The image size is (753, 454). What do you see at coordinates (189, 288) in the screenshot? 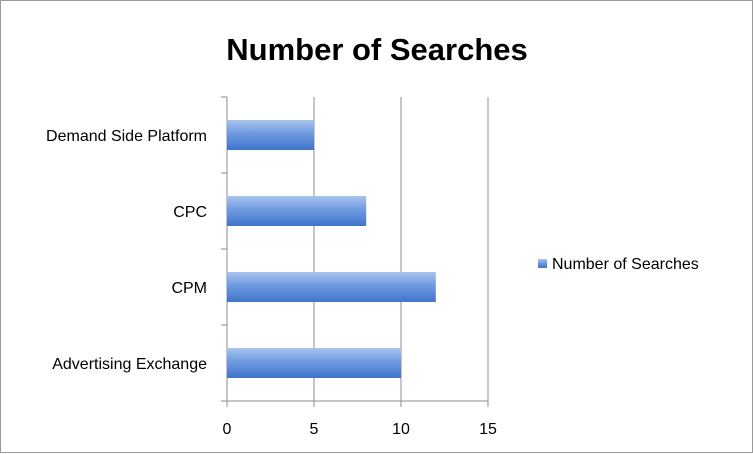
I see `category-label-cpm: CPM` at bounding box center [189, 288].